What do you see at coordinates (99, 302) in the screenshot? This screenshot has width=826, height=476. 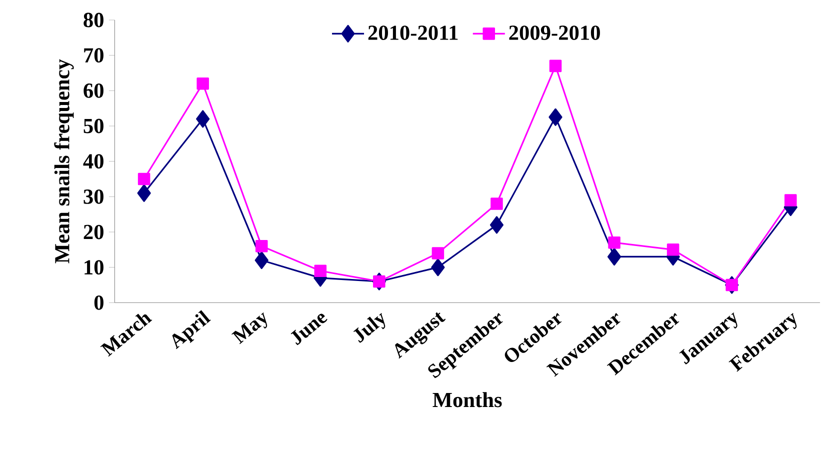 I see `y-tick-label: 0` at bounding box center [99, 302].